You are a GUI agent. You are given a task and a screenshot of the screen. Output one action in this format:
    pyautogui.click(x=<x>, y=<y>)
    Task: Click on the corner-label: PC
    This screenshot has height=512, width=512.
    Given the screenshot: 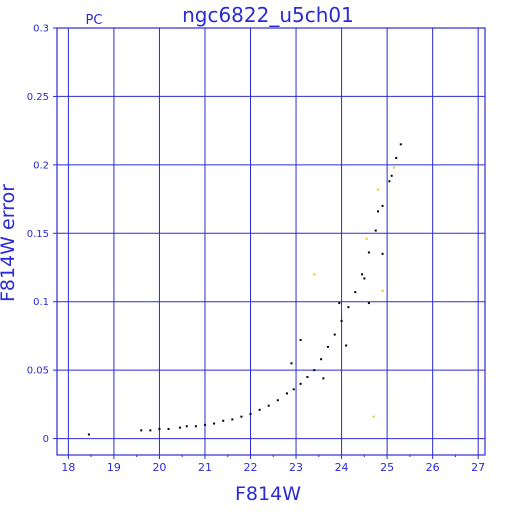 What is the action you would take?
    pyautogui.click(x=94, y=20)
    